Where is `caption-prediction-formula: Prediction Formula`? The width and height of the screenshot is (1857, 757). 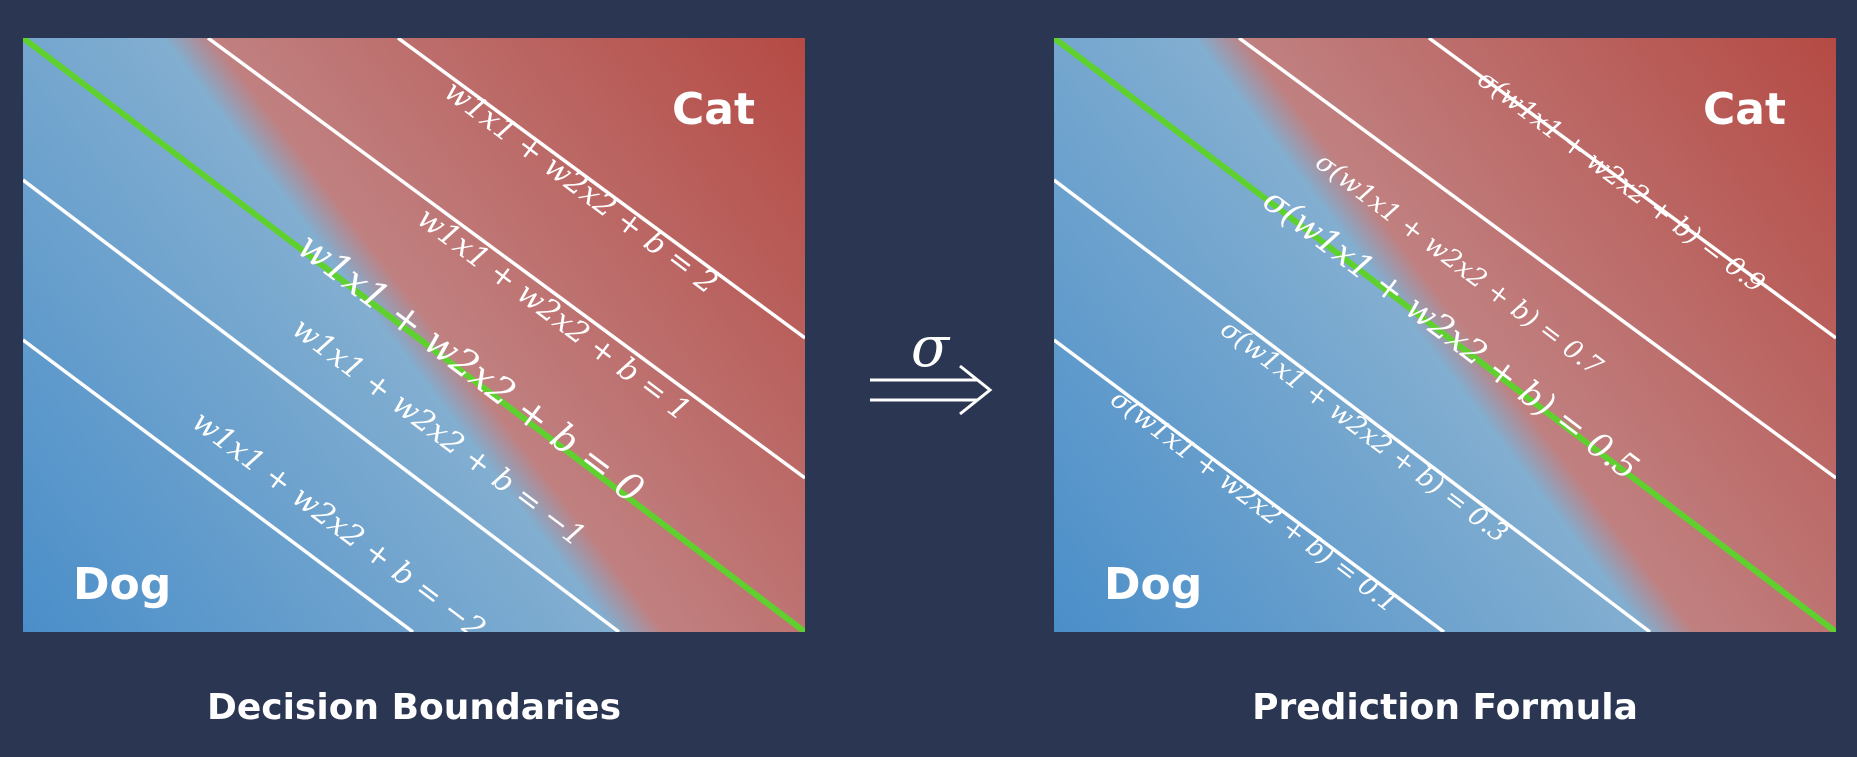 caption-prediction-formula: Prediction Formula is located at coordinates (1445, 708).